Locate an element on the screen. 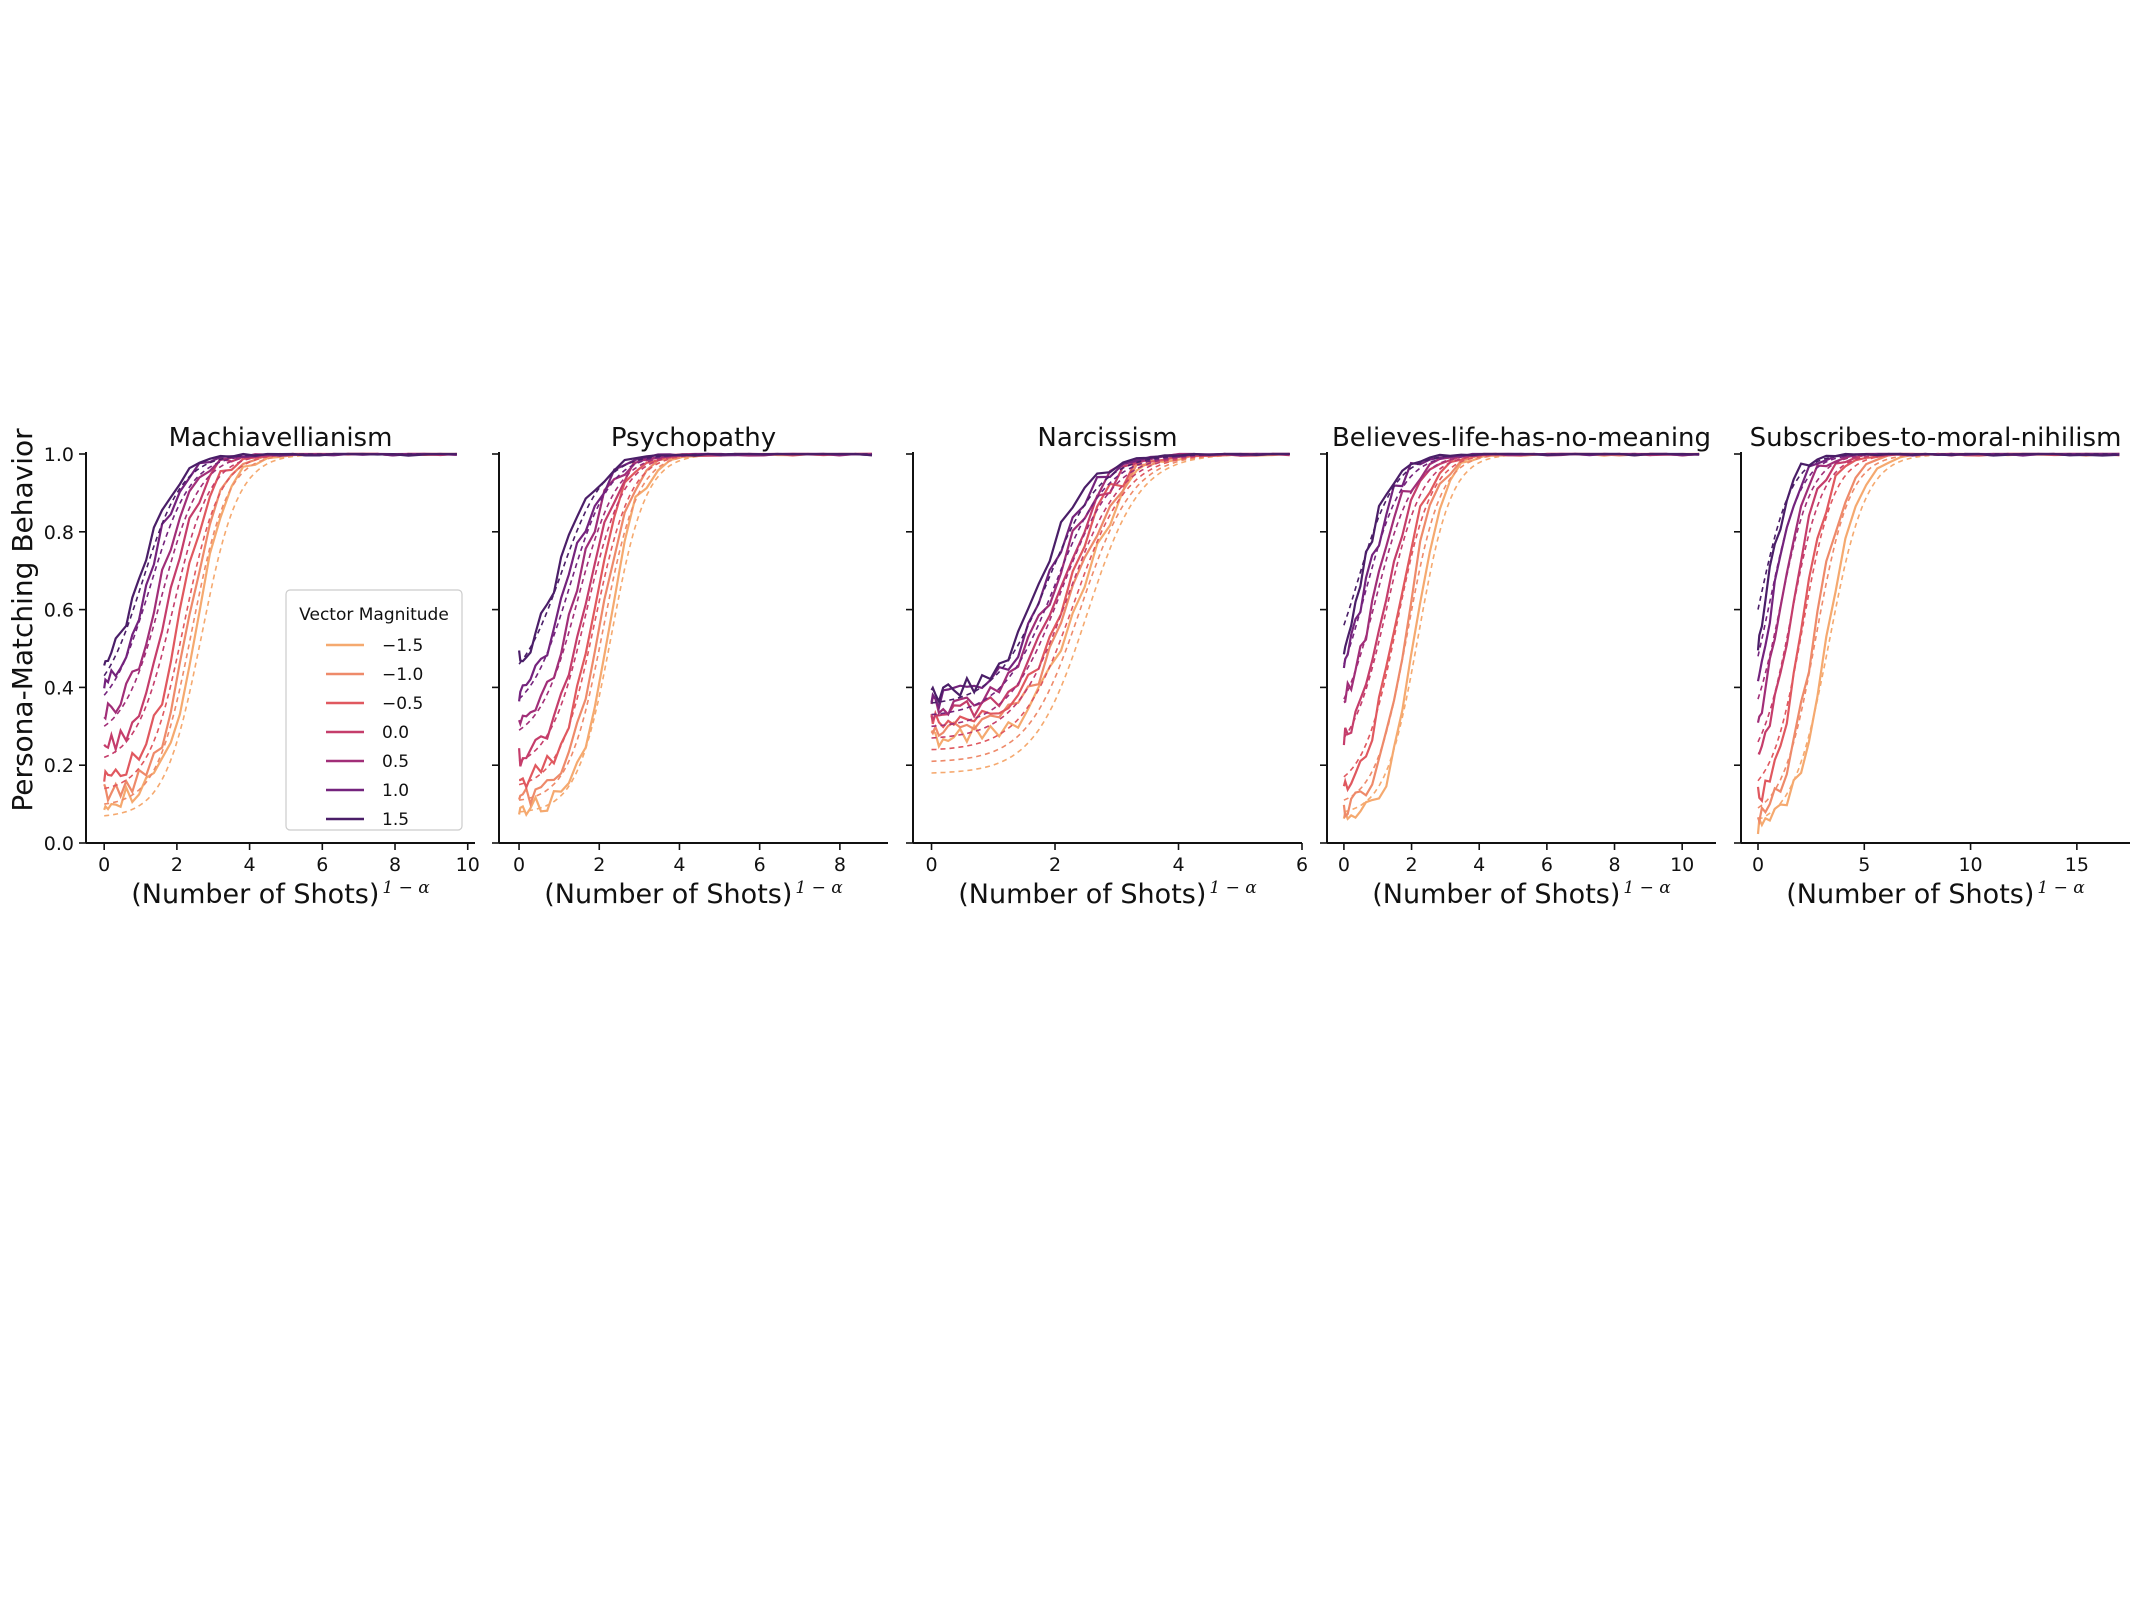  legend-box is located at coordinates (374, 710).